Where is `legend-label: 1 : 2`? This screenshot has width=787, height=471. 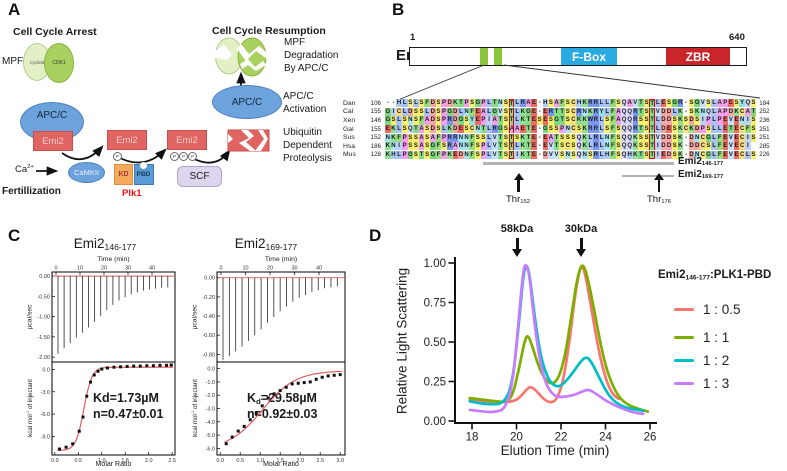 legend-label: 1 : 2 is located at coordinates (716, 360).